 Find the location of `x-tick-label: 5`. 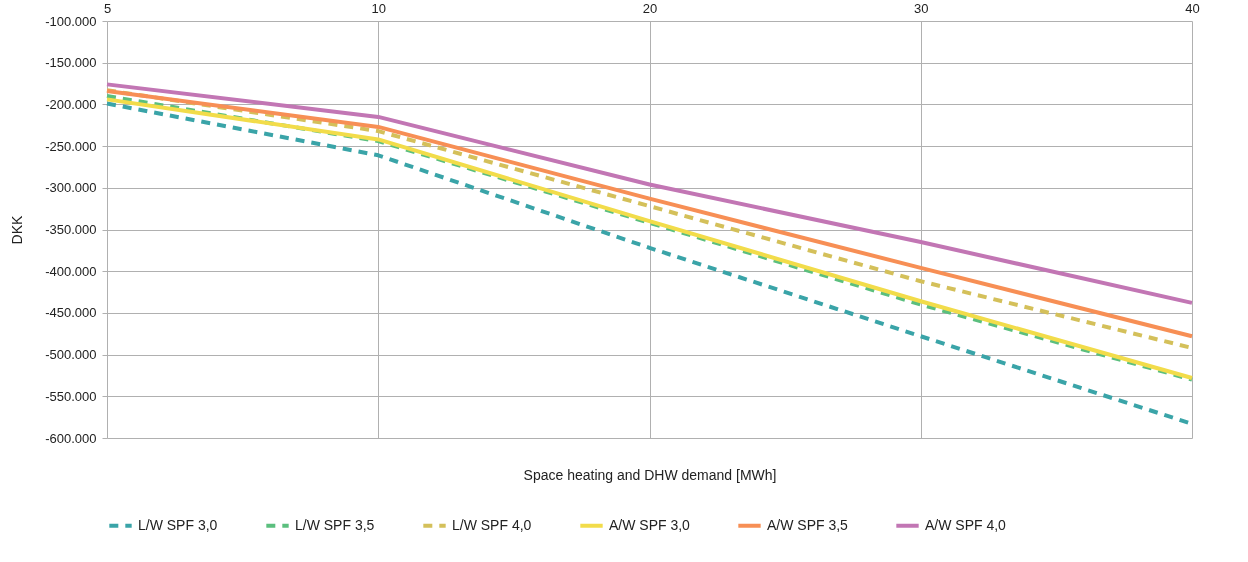

x-tick-label: 5 is located at coordinates (107, 8).